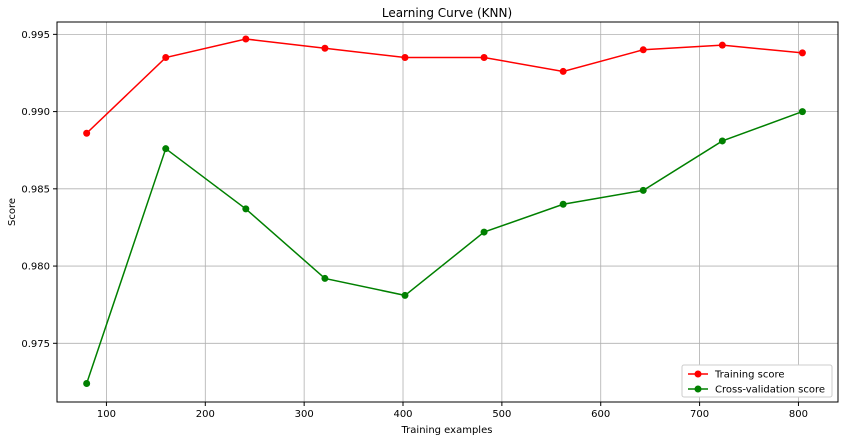 The image size is (845, 441). I want to click on x-tick-label: 100, so click(106, 414).